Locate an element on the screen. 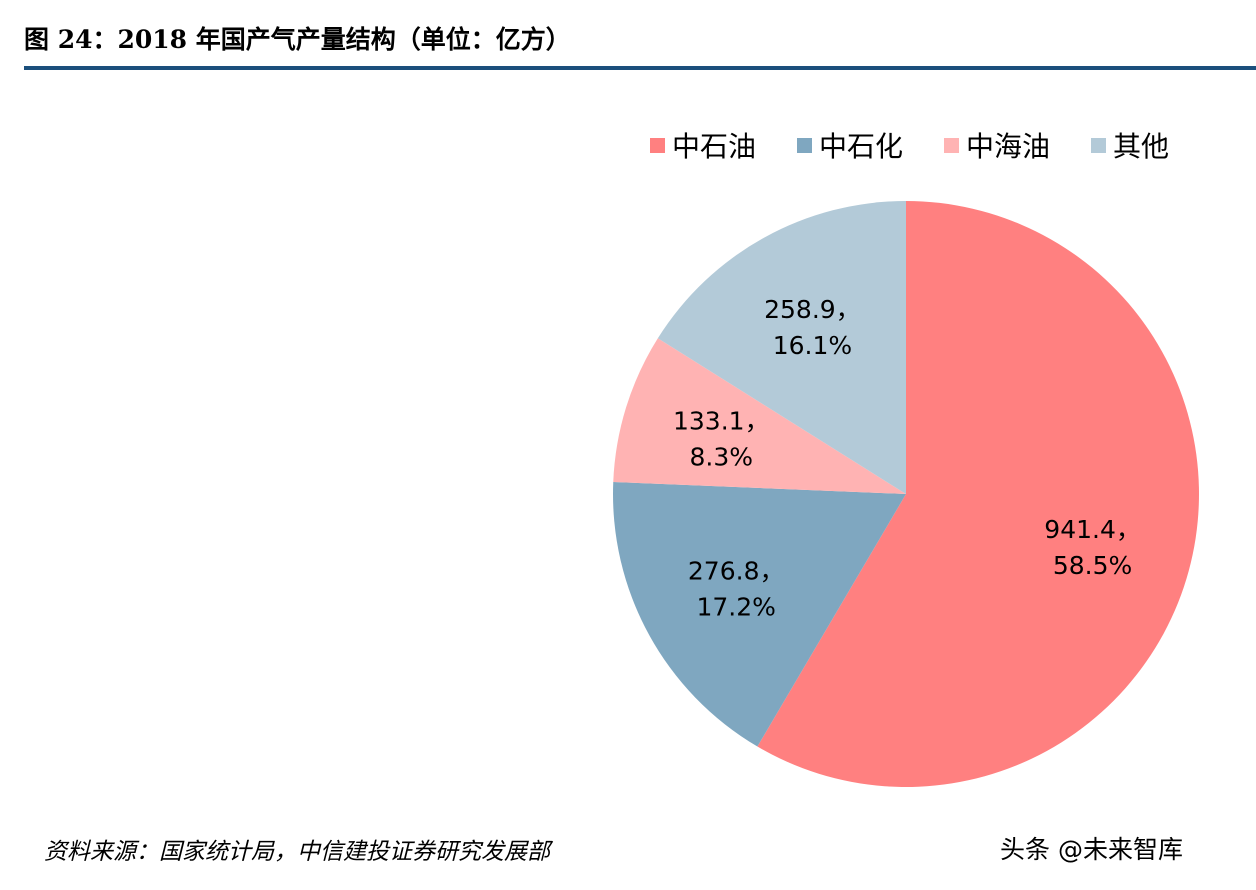  legend-label-3: 中海油 is located at coordinates (1008, 146).